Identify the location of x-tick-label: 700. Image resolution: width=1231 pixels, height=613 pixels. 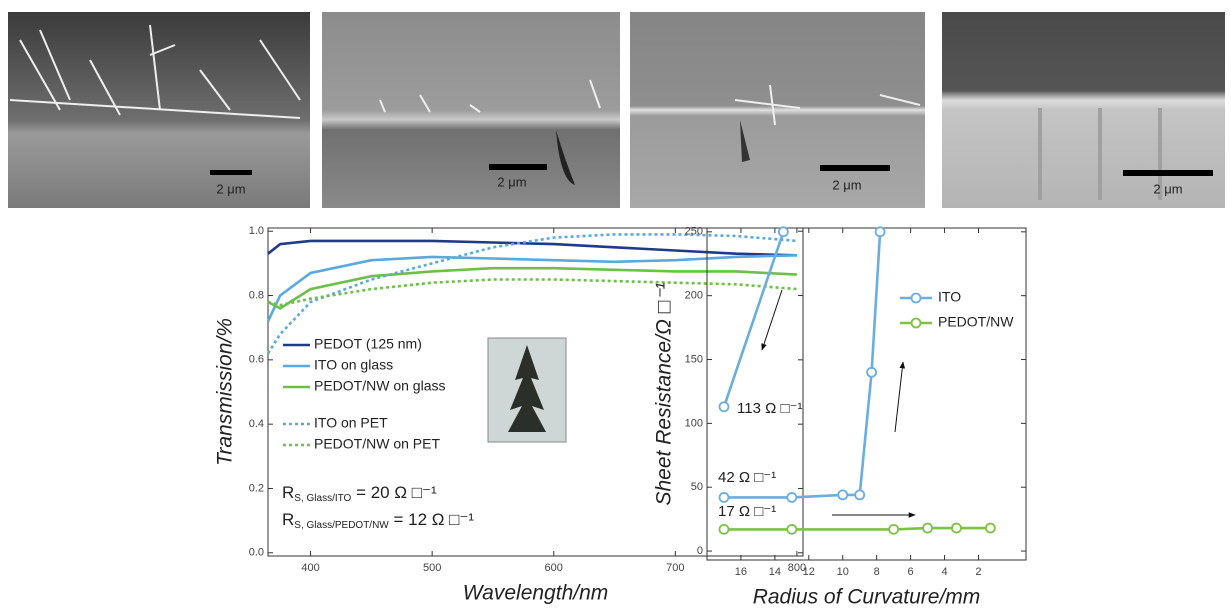
(675, 568).